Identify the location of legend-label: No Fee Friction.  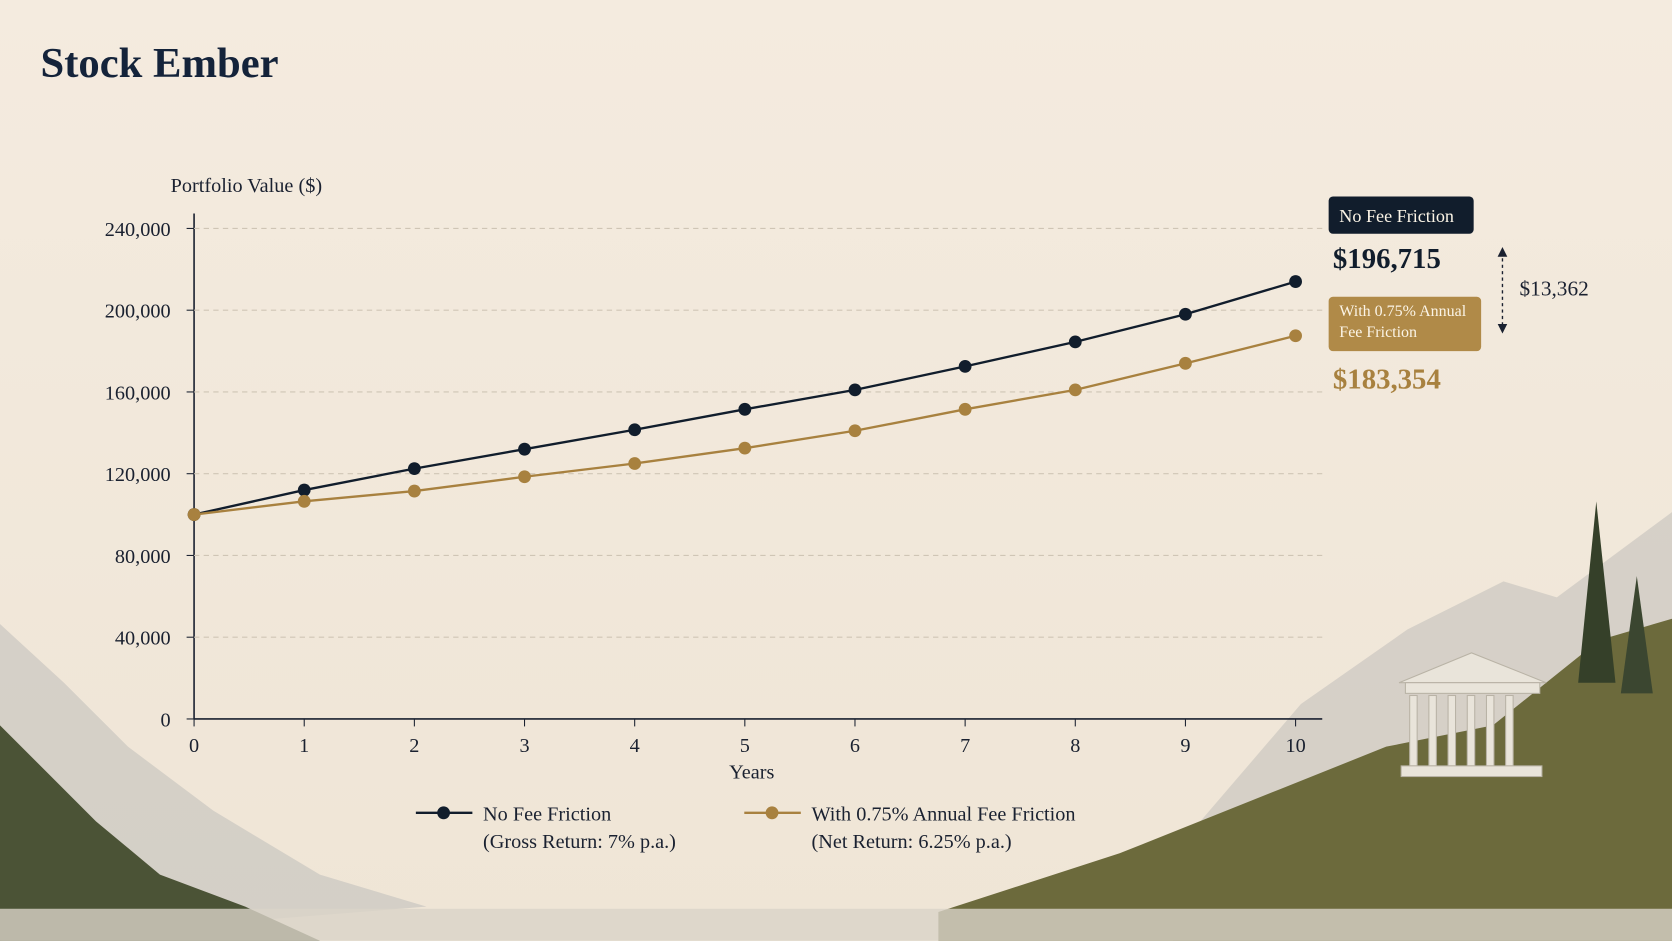
(547, 814).